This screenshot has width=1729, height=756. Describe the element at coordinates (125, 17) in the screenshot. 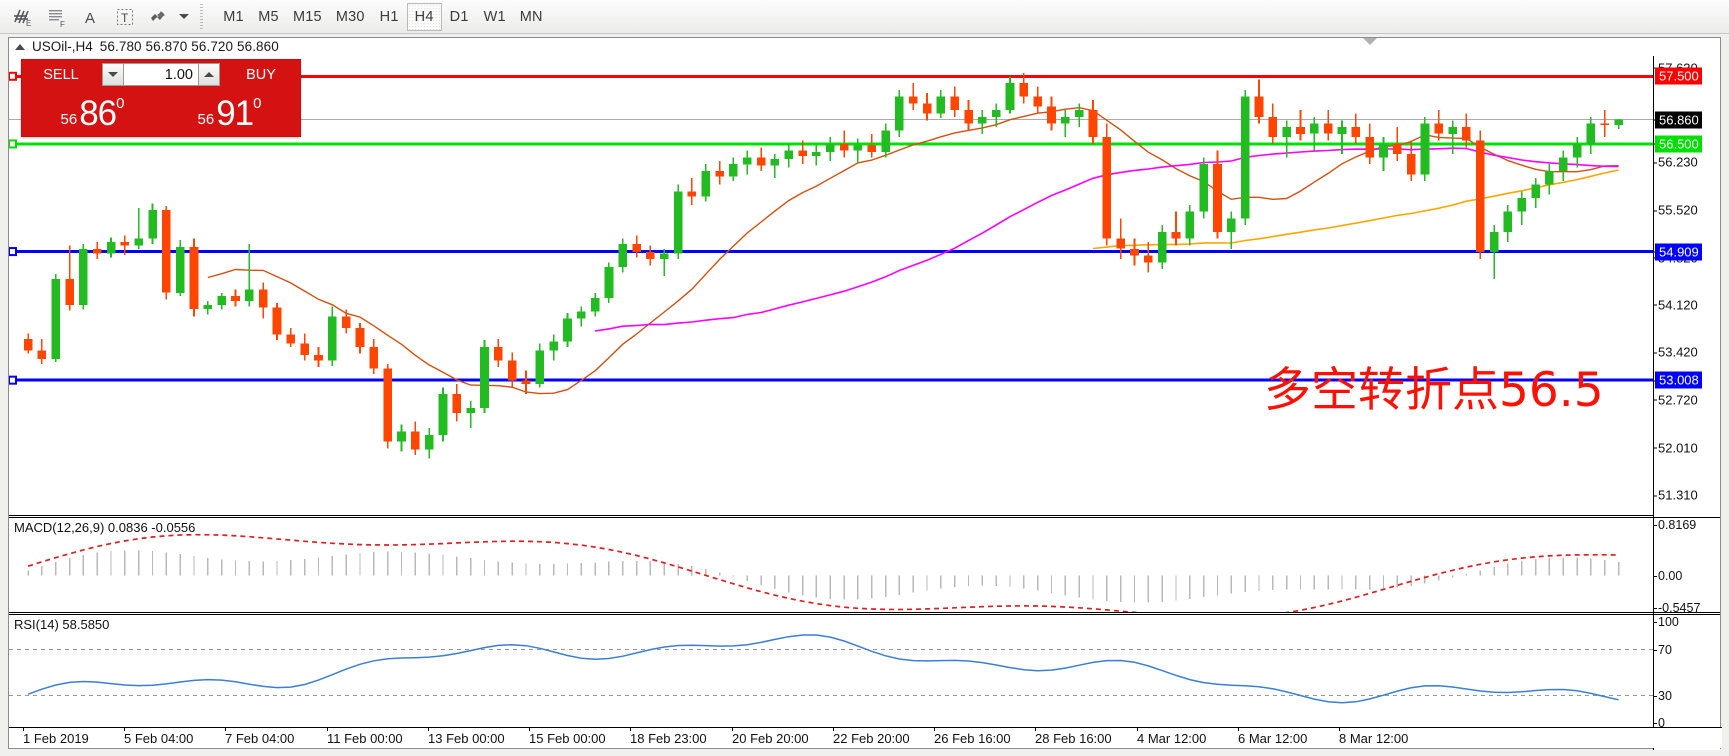

I see `text-box-icon: T` at that location.